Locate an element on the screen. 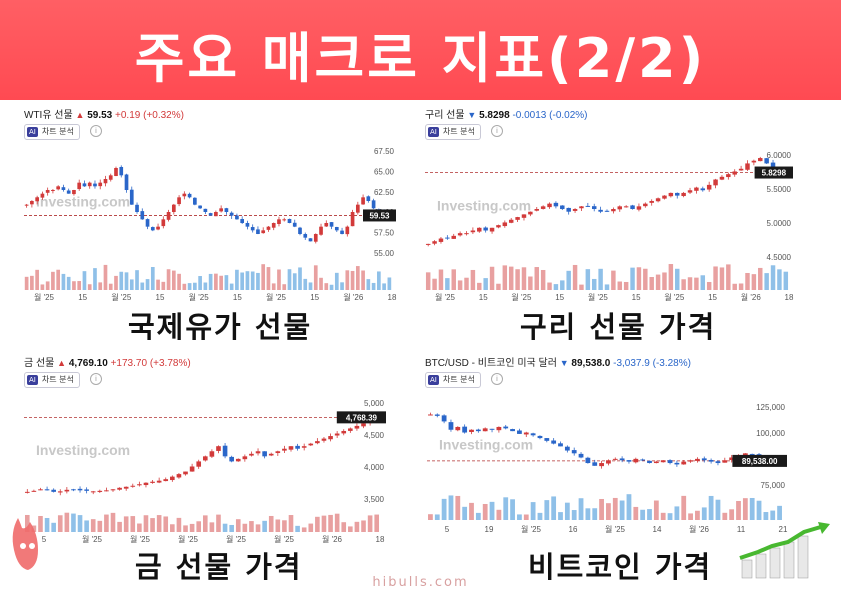  price-change: +173.70 is located at coordinates (129, 363).